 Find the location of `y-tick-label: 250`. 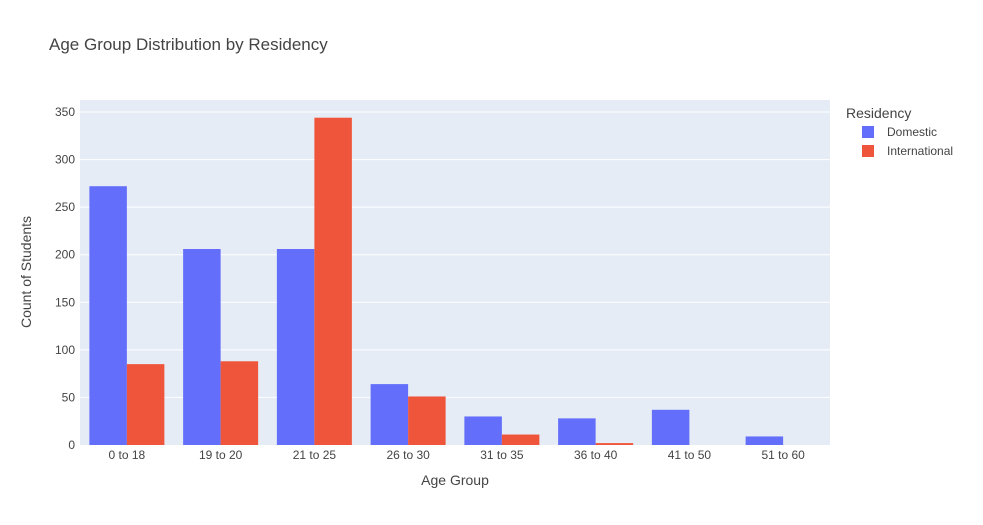

y-tick-label: 250 is located at coordinates (65, 207).